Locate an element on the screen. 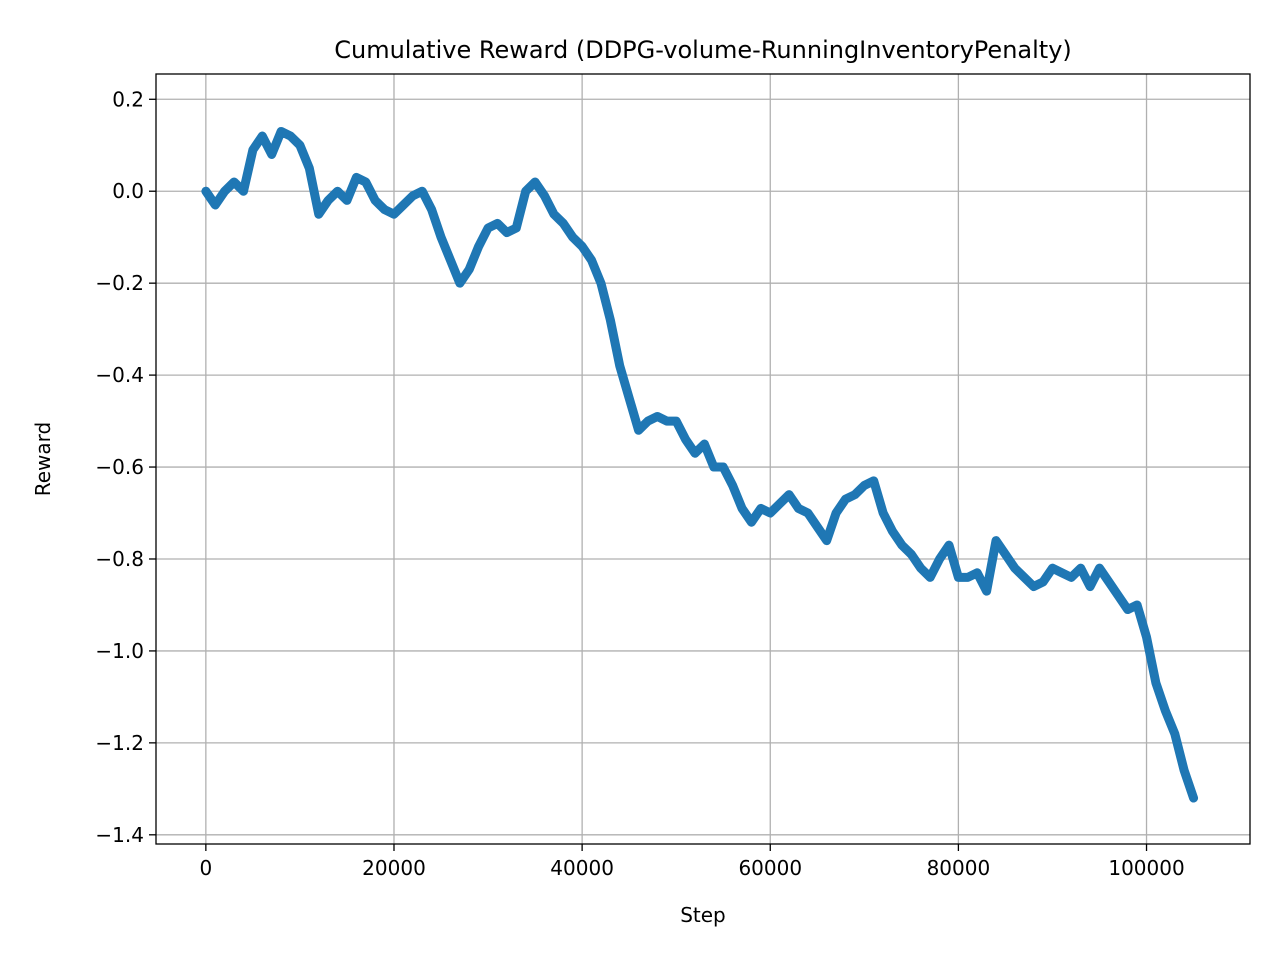 Image resolution: width=1280 pixels, height=960 pixels. y-axis-label: Reward is located at coordinates (43, 459).